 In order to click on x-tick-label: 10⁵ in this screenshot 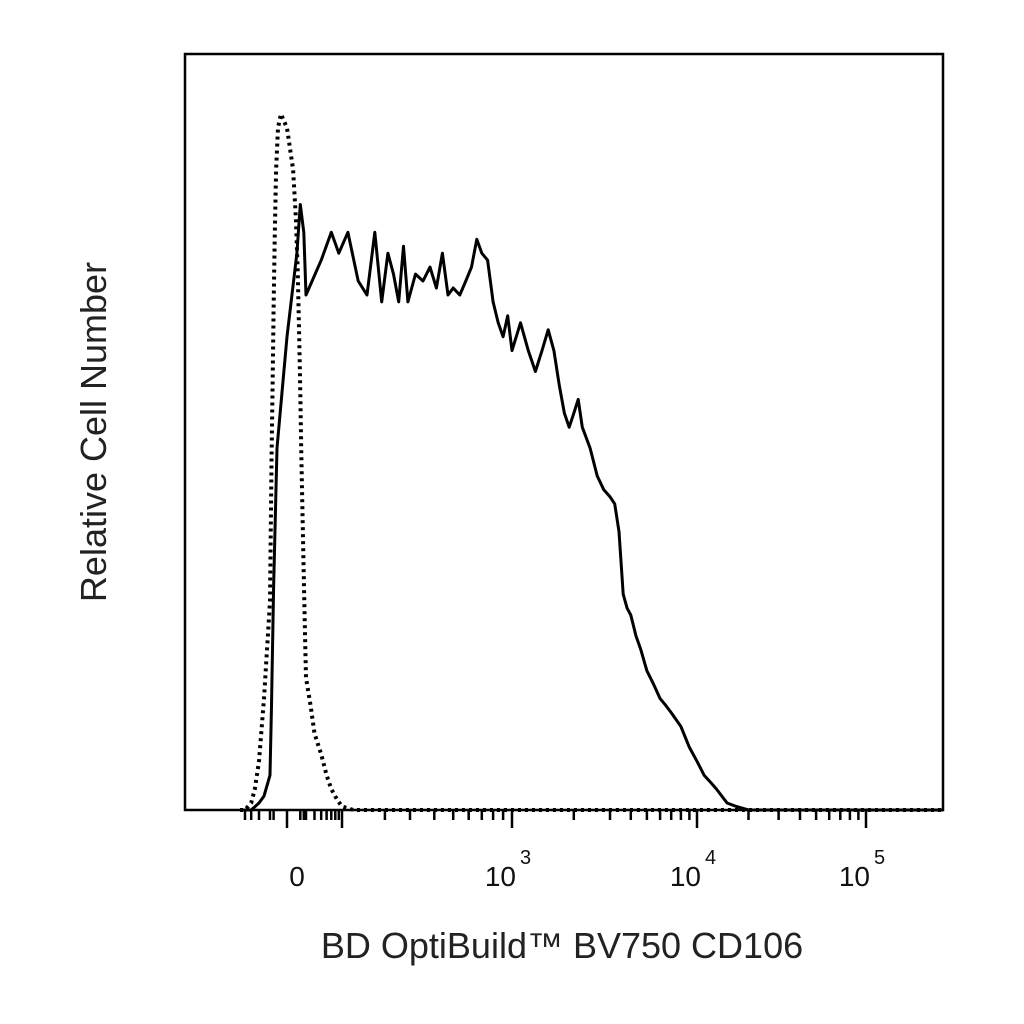, I will do `click(862, 869)`.